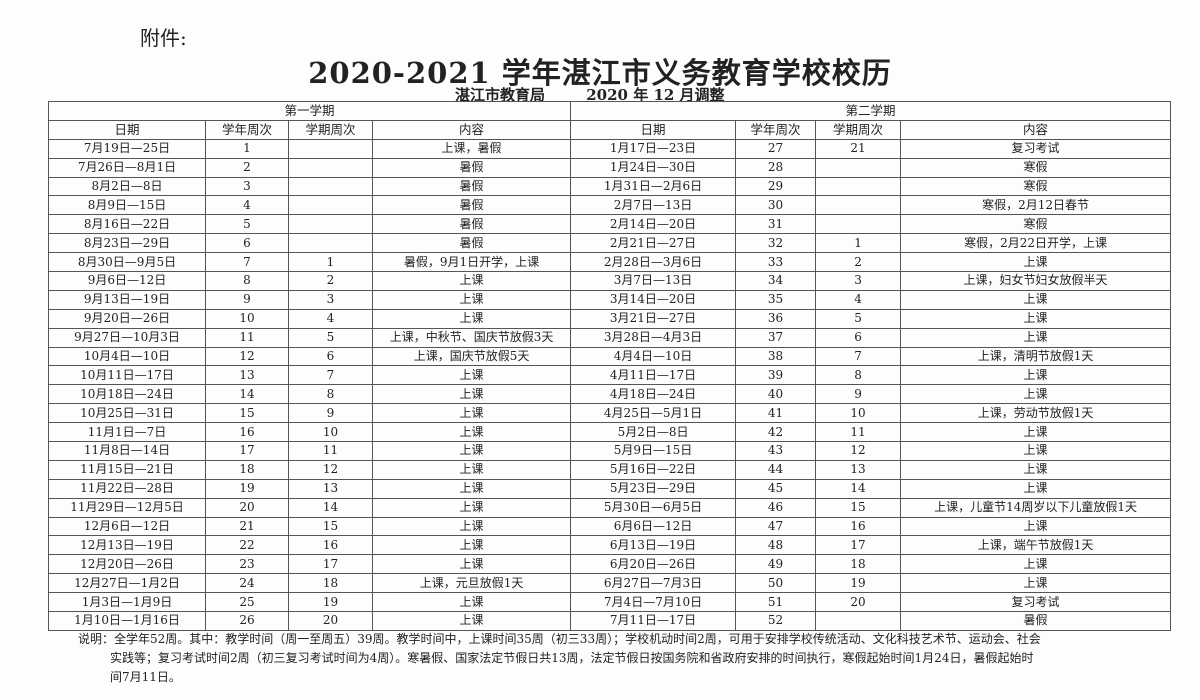  Describe the element at coordinates (247, 375) in the screenshot. I see `s1-academic-week-cell: 13` at that location.